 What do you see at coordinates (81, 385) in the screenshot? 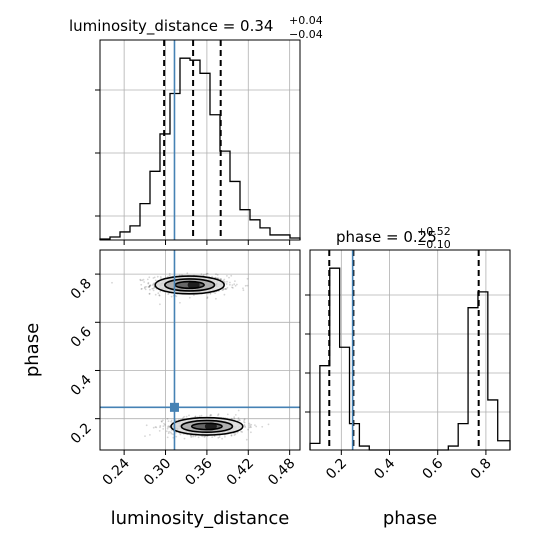
I see `phase-y-tick-label: 0.4` at bounding box center [81, 385].